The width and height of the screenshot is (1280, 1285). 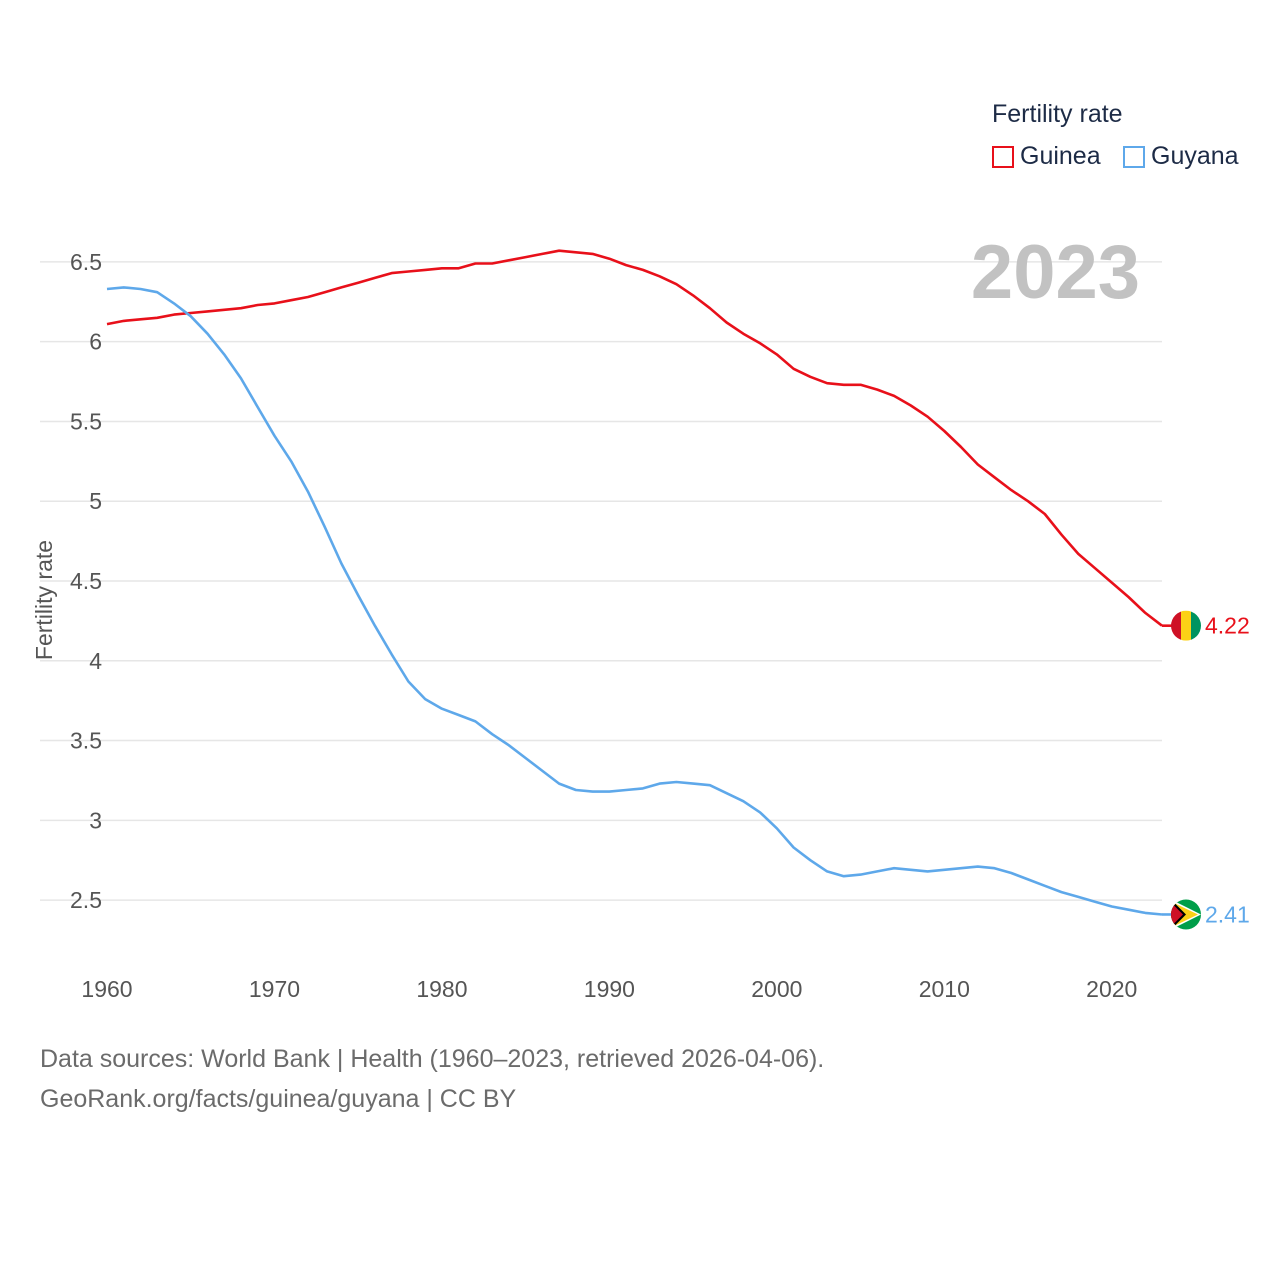 I want to click on legend-label-guinea: Guinea, so click(x=1060, y=156).